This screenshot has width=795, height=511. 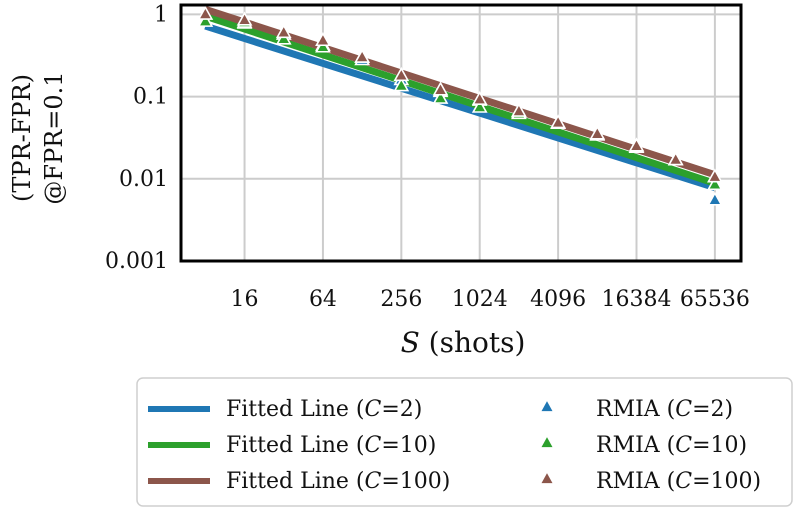 I want to click on x-axis-label: S (shots), so click(x=463, y=342).